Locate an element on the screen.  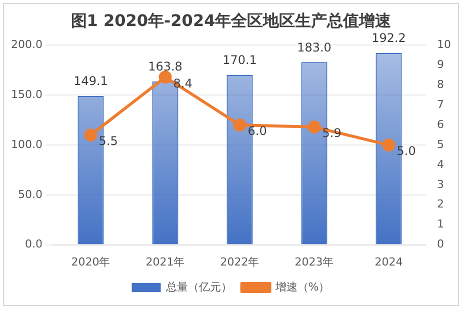
data-label: 170.1 is located at coordinates (239, 60).